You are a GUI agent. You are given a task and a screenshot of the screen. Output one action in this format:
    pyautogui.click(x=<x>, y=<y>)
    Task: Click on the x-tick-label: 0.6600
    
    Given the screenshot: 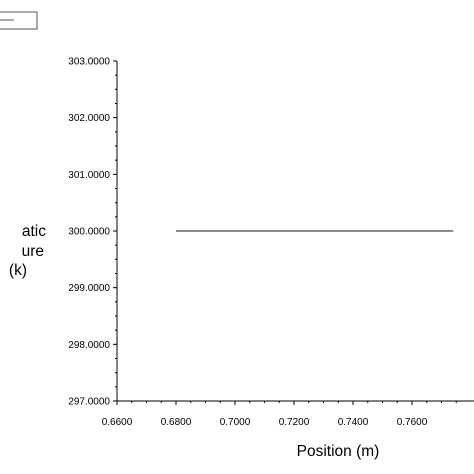 What is the action you would take?
    pyautogui.click(x=117, y=422)
    